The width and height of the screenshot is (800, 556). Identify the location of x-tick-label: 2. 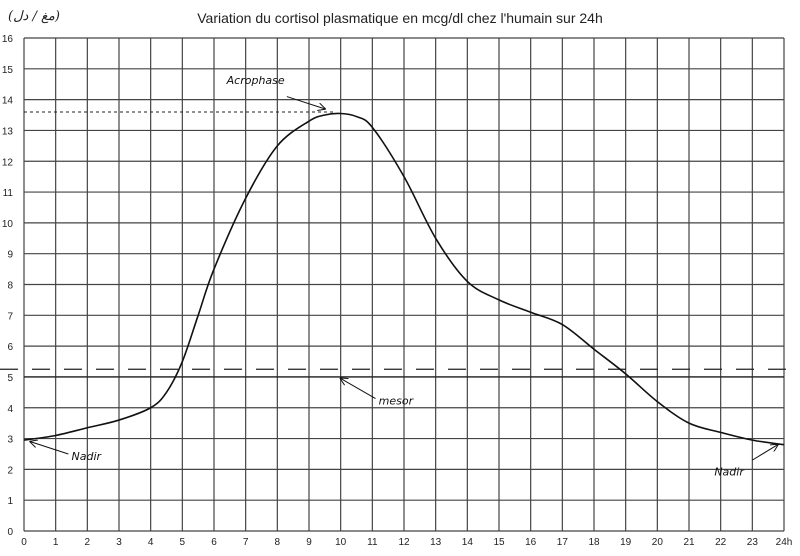
(88, 542).